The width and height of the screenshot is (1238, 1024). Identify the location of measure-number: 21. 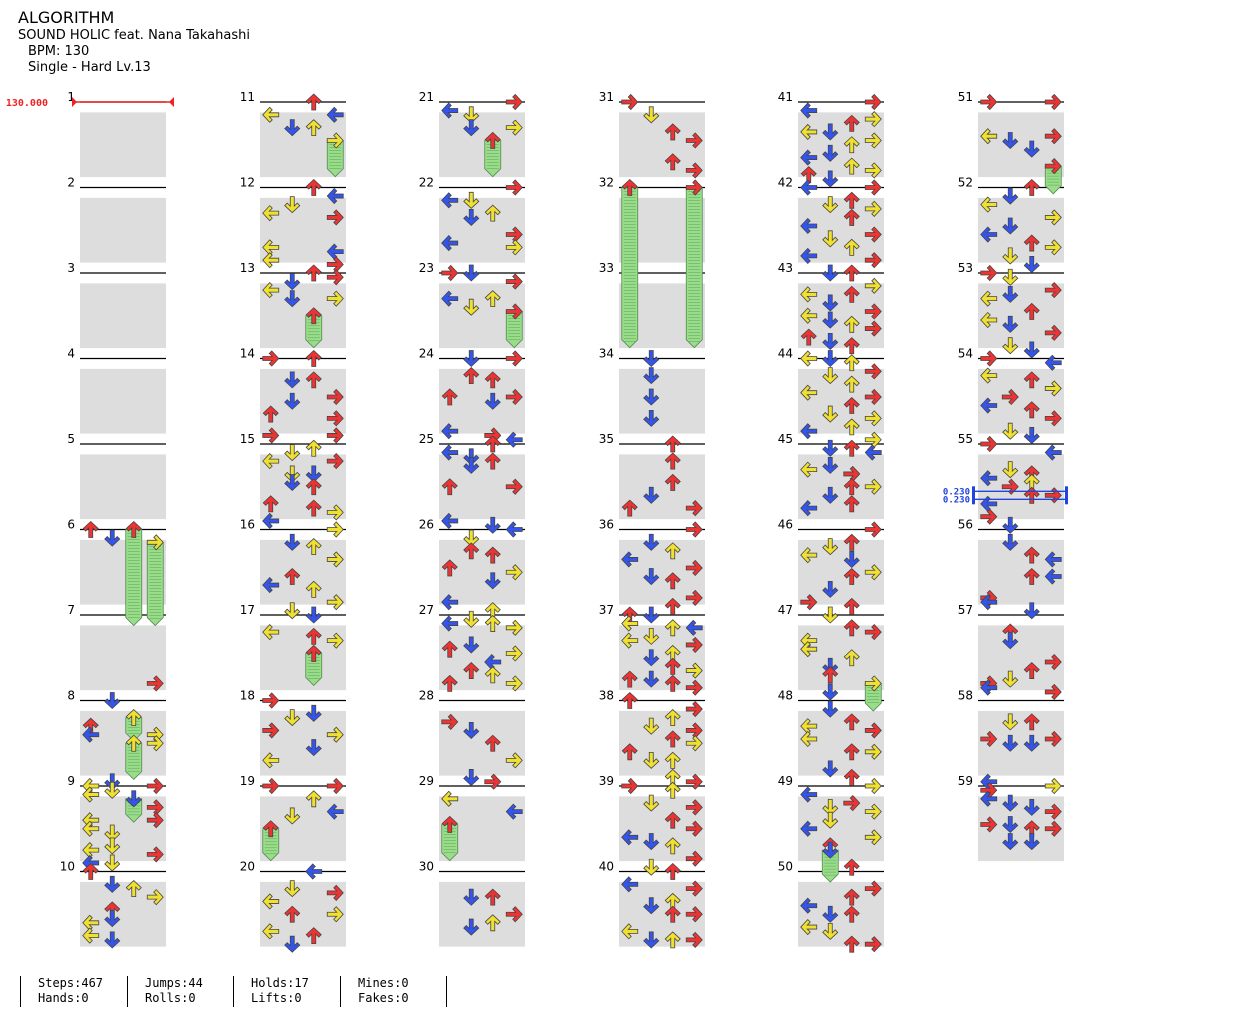
(426, 97).